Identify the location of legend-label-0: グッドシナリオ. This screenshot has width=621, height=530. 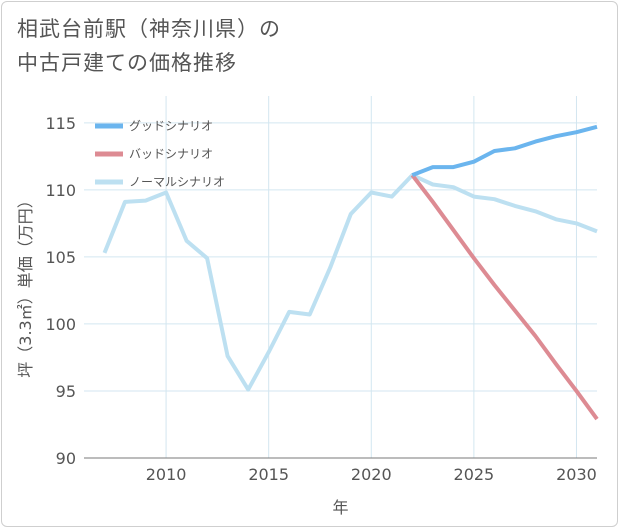
(171, 126).